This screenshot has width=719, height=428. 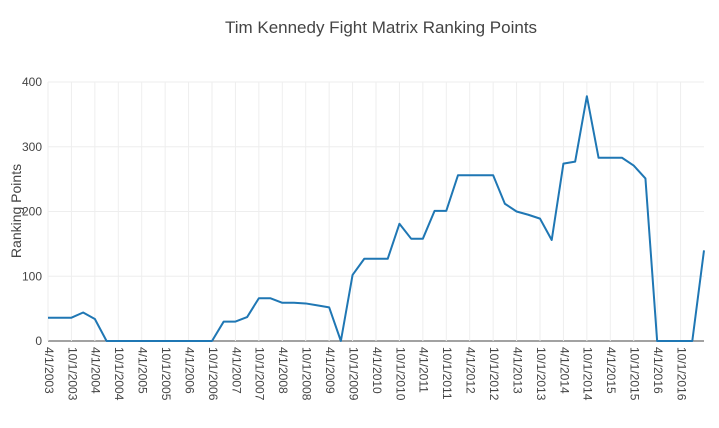 What do you see at coordinates (96, 370) in the screenshot?
I see `x-tick-label: 4/1/2004` at bounding box center [96, 370].